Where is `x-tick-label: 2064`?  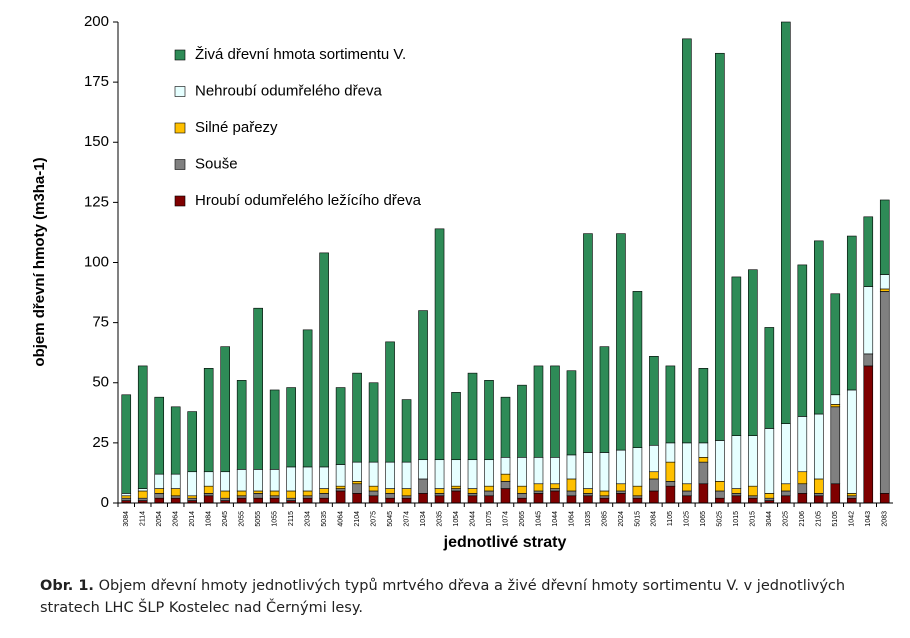
x-tick-label: 2064 is located at coordinates (176, 519).